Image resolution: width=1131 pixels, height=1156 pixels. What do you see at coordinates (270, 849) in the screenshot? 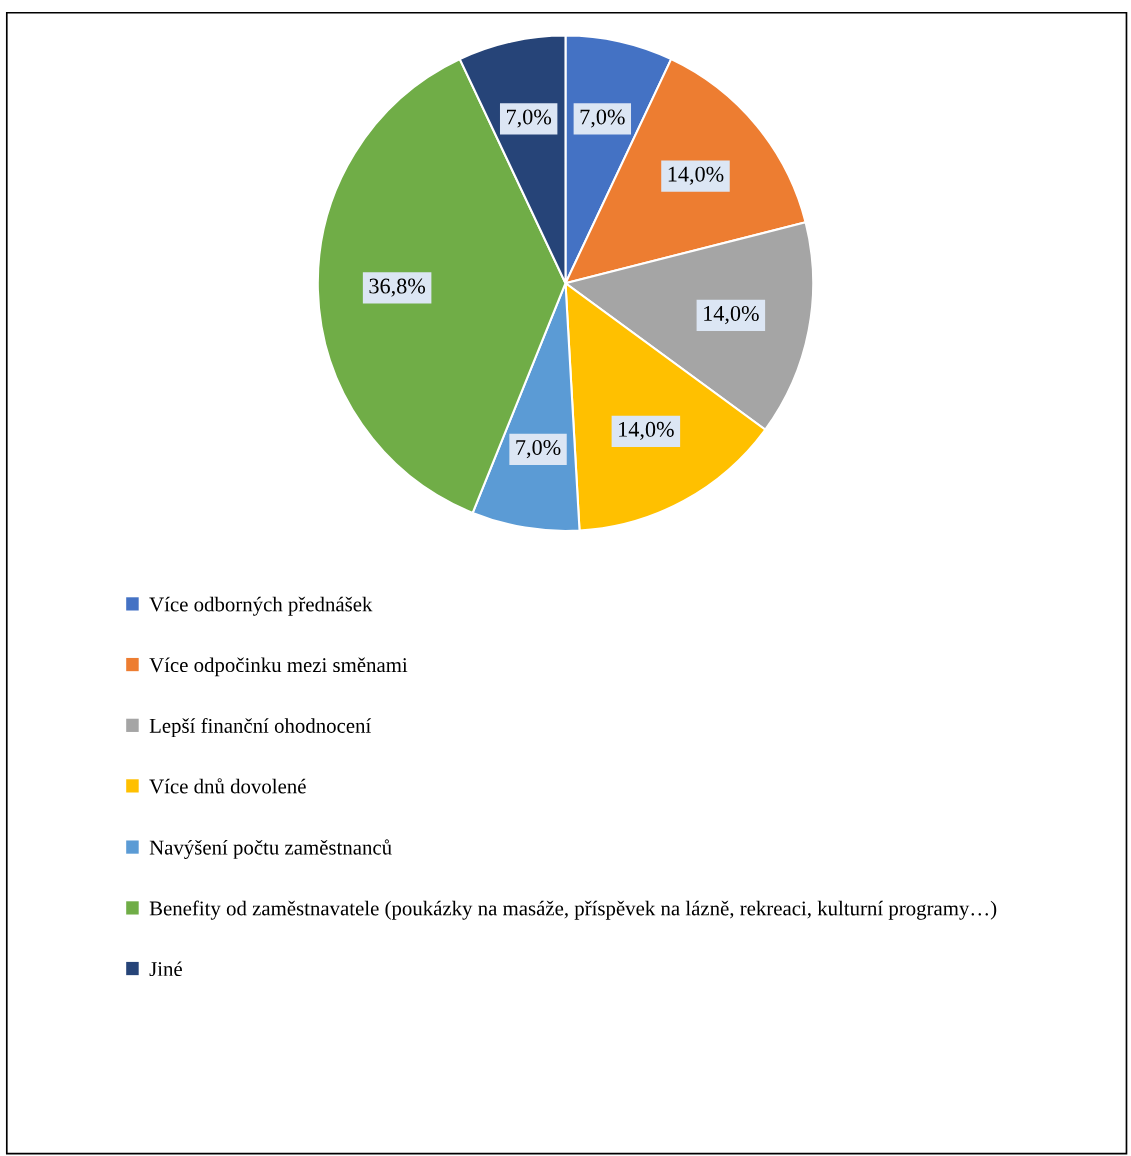
I see `legend-label: Navýšení počtu zaměstnanců` at bounding box center [270, 849].